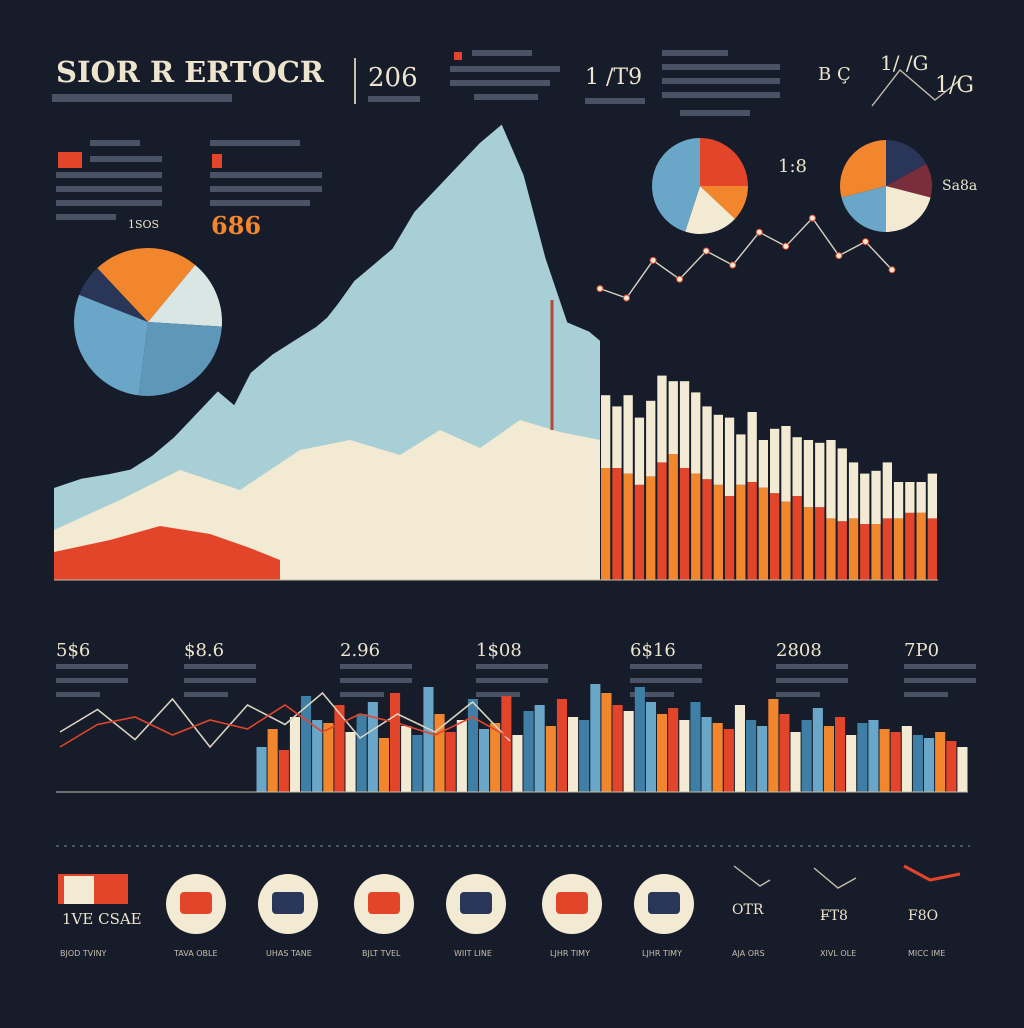 This screenshot has width=1024, height=1028. Describe the element at coordinates (236, 225) in the screenshot. I see `big-orange-stat: 686` at that location.